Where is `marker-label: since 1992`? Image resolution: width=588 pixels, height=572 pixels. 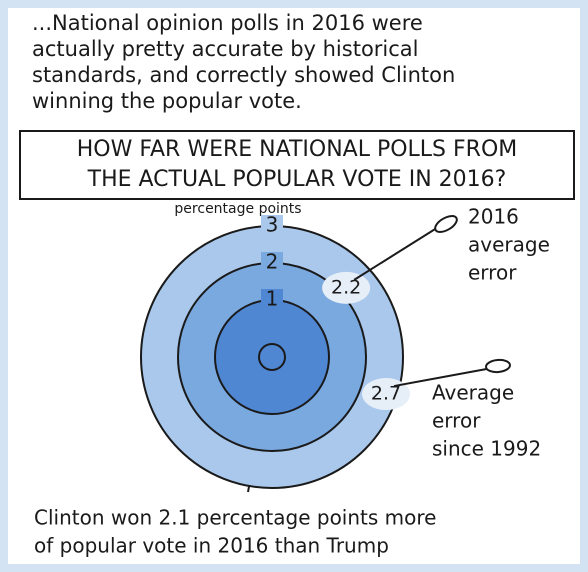
marker-label: since 1992 is located at coordinates (486, 449).